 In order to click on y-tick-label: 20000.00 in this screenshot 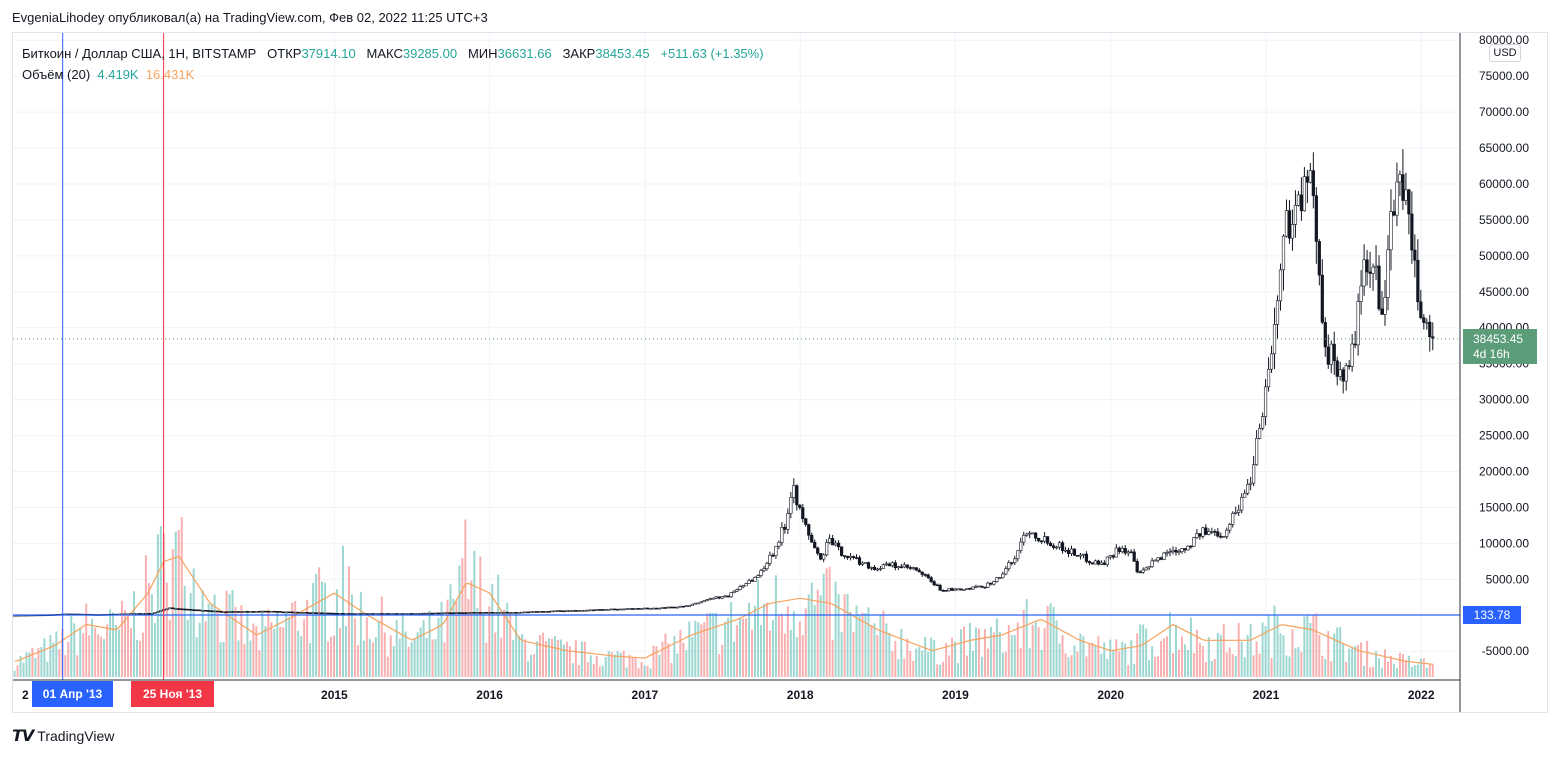, I will do `click(1504, 472)`.